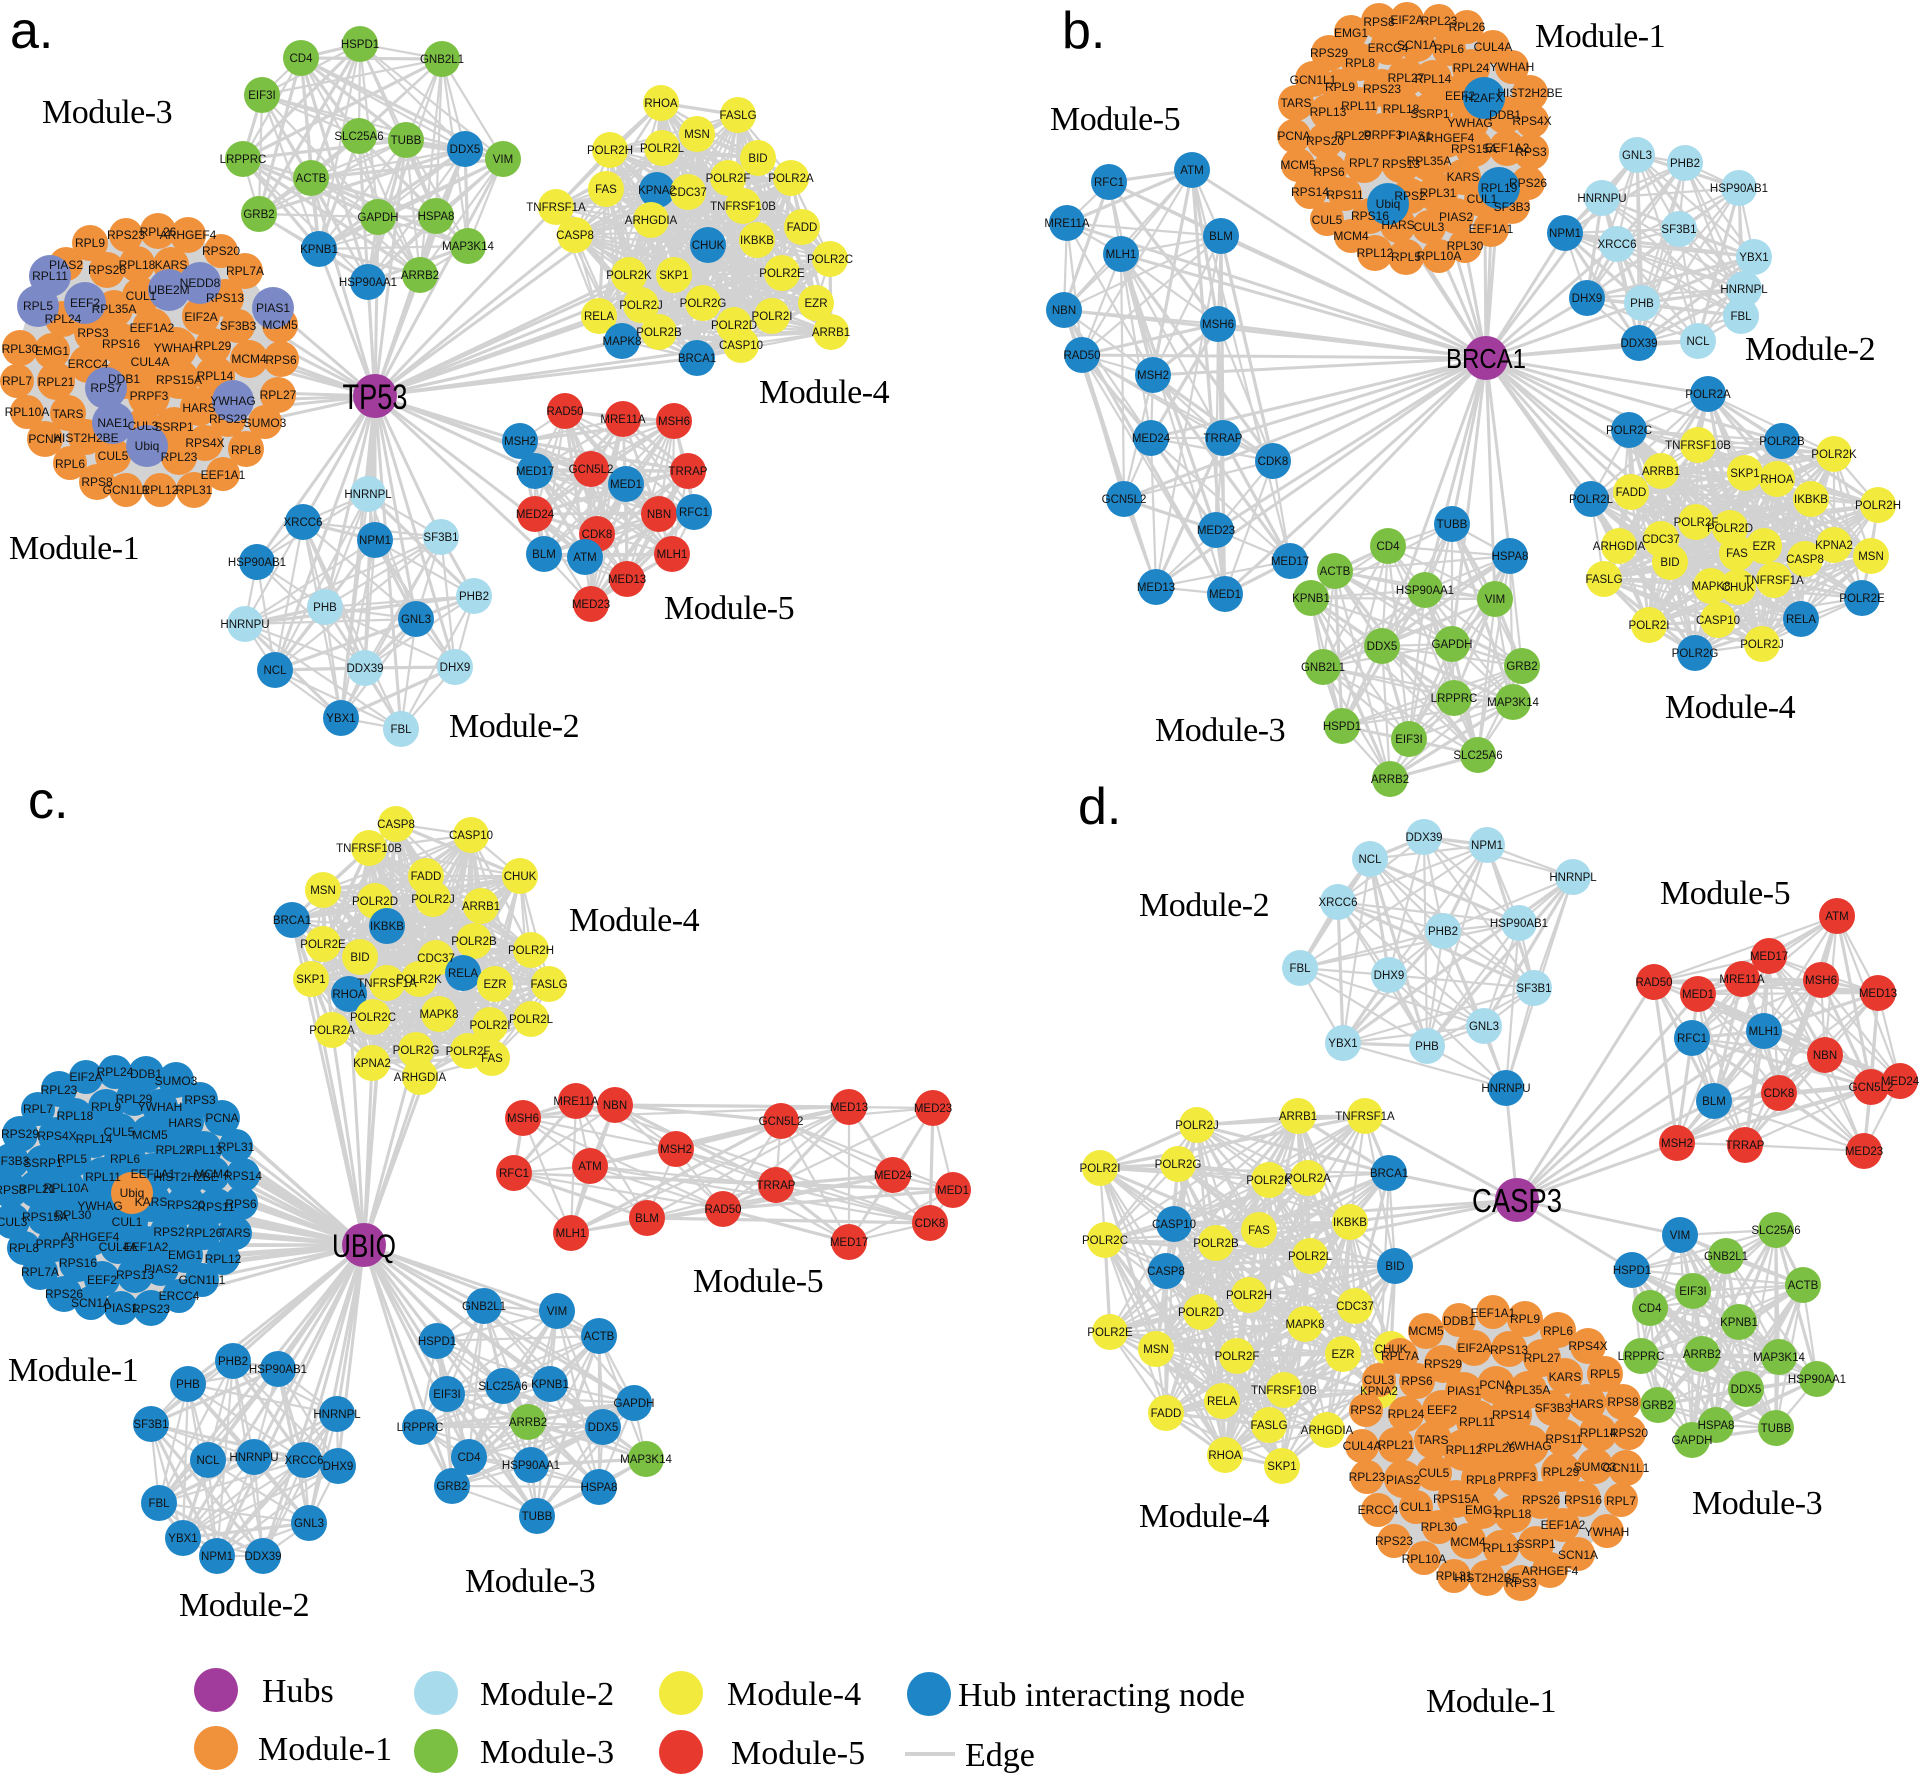 The height and width of the screenshot is (1780, 1923). What do you see at coordinates (1417, 1381) in the screenshot?
I see `svg-text: RPS6` at bounding box center [1417, 1381].